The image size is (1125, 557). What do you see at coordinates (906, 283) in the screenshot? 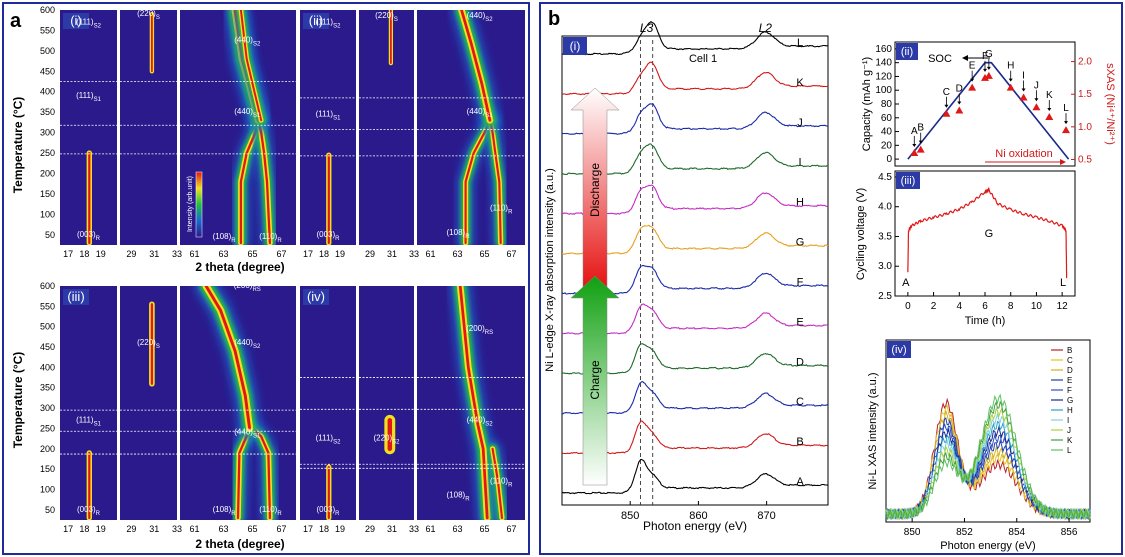
I see `marker-a: A` at bounding box center [906, 283].